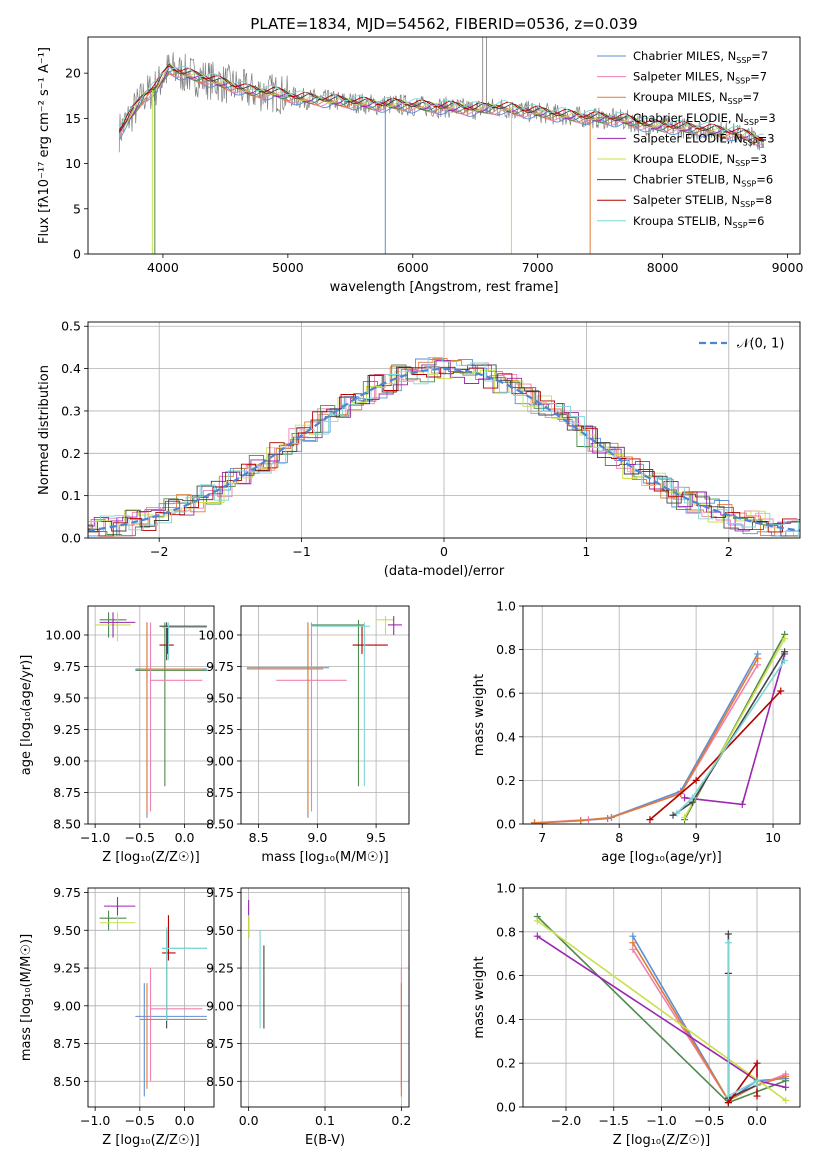 The width and height of the screenshot is (819, 1170). Describe the element at coordinates (325, 1120) in the screenshot. I see `x-tick-label: 0.1` at that location.